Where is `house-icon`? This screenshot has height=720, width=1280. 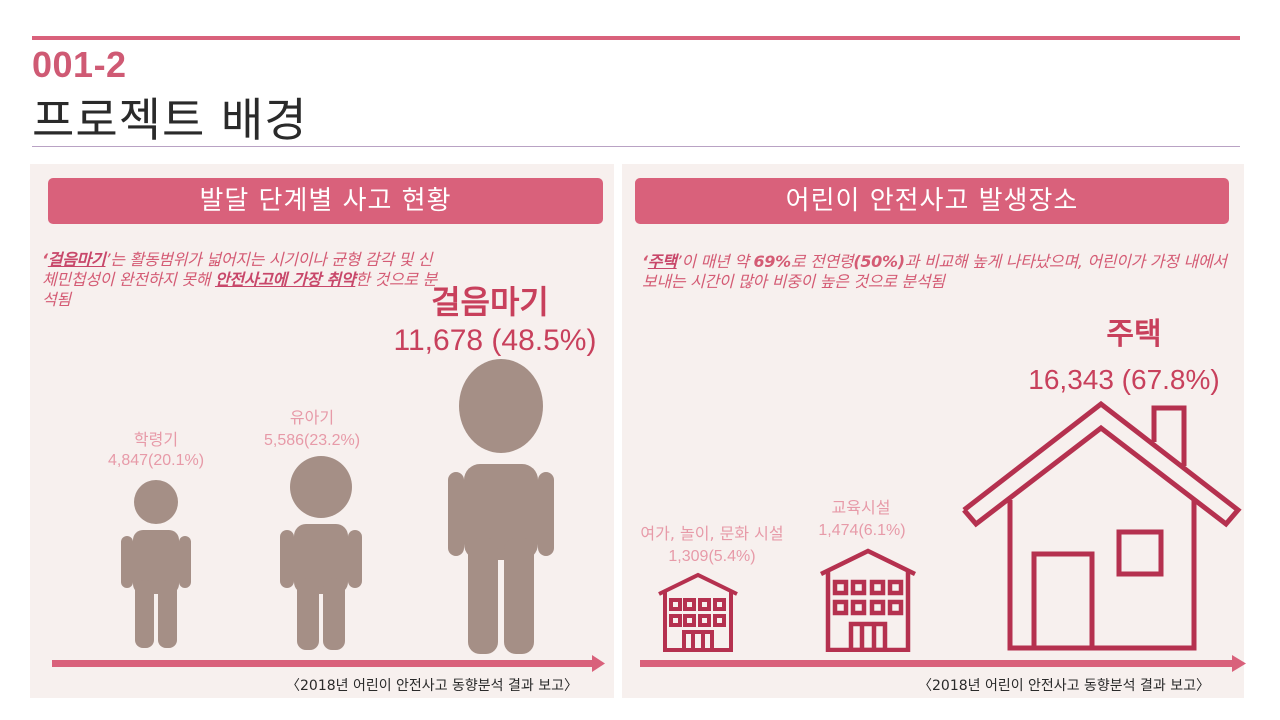
house-icon is located at coordinates (1102, 525).